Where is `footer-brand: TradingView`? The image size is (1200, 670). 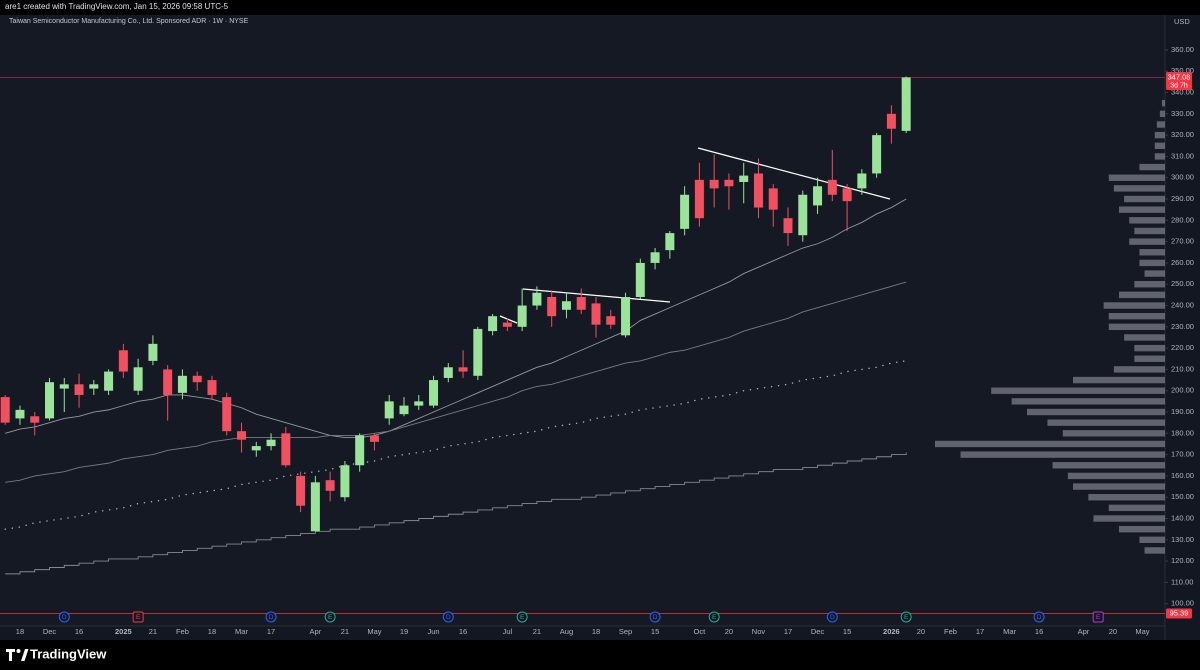
footer-brand: TradingView is located at coordinates (68, 653).